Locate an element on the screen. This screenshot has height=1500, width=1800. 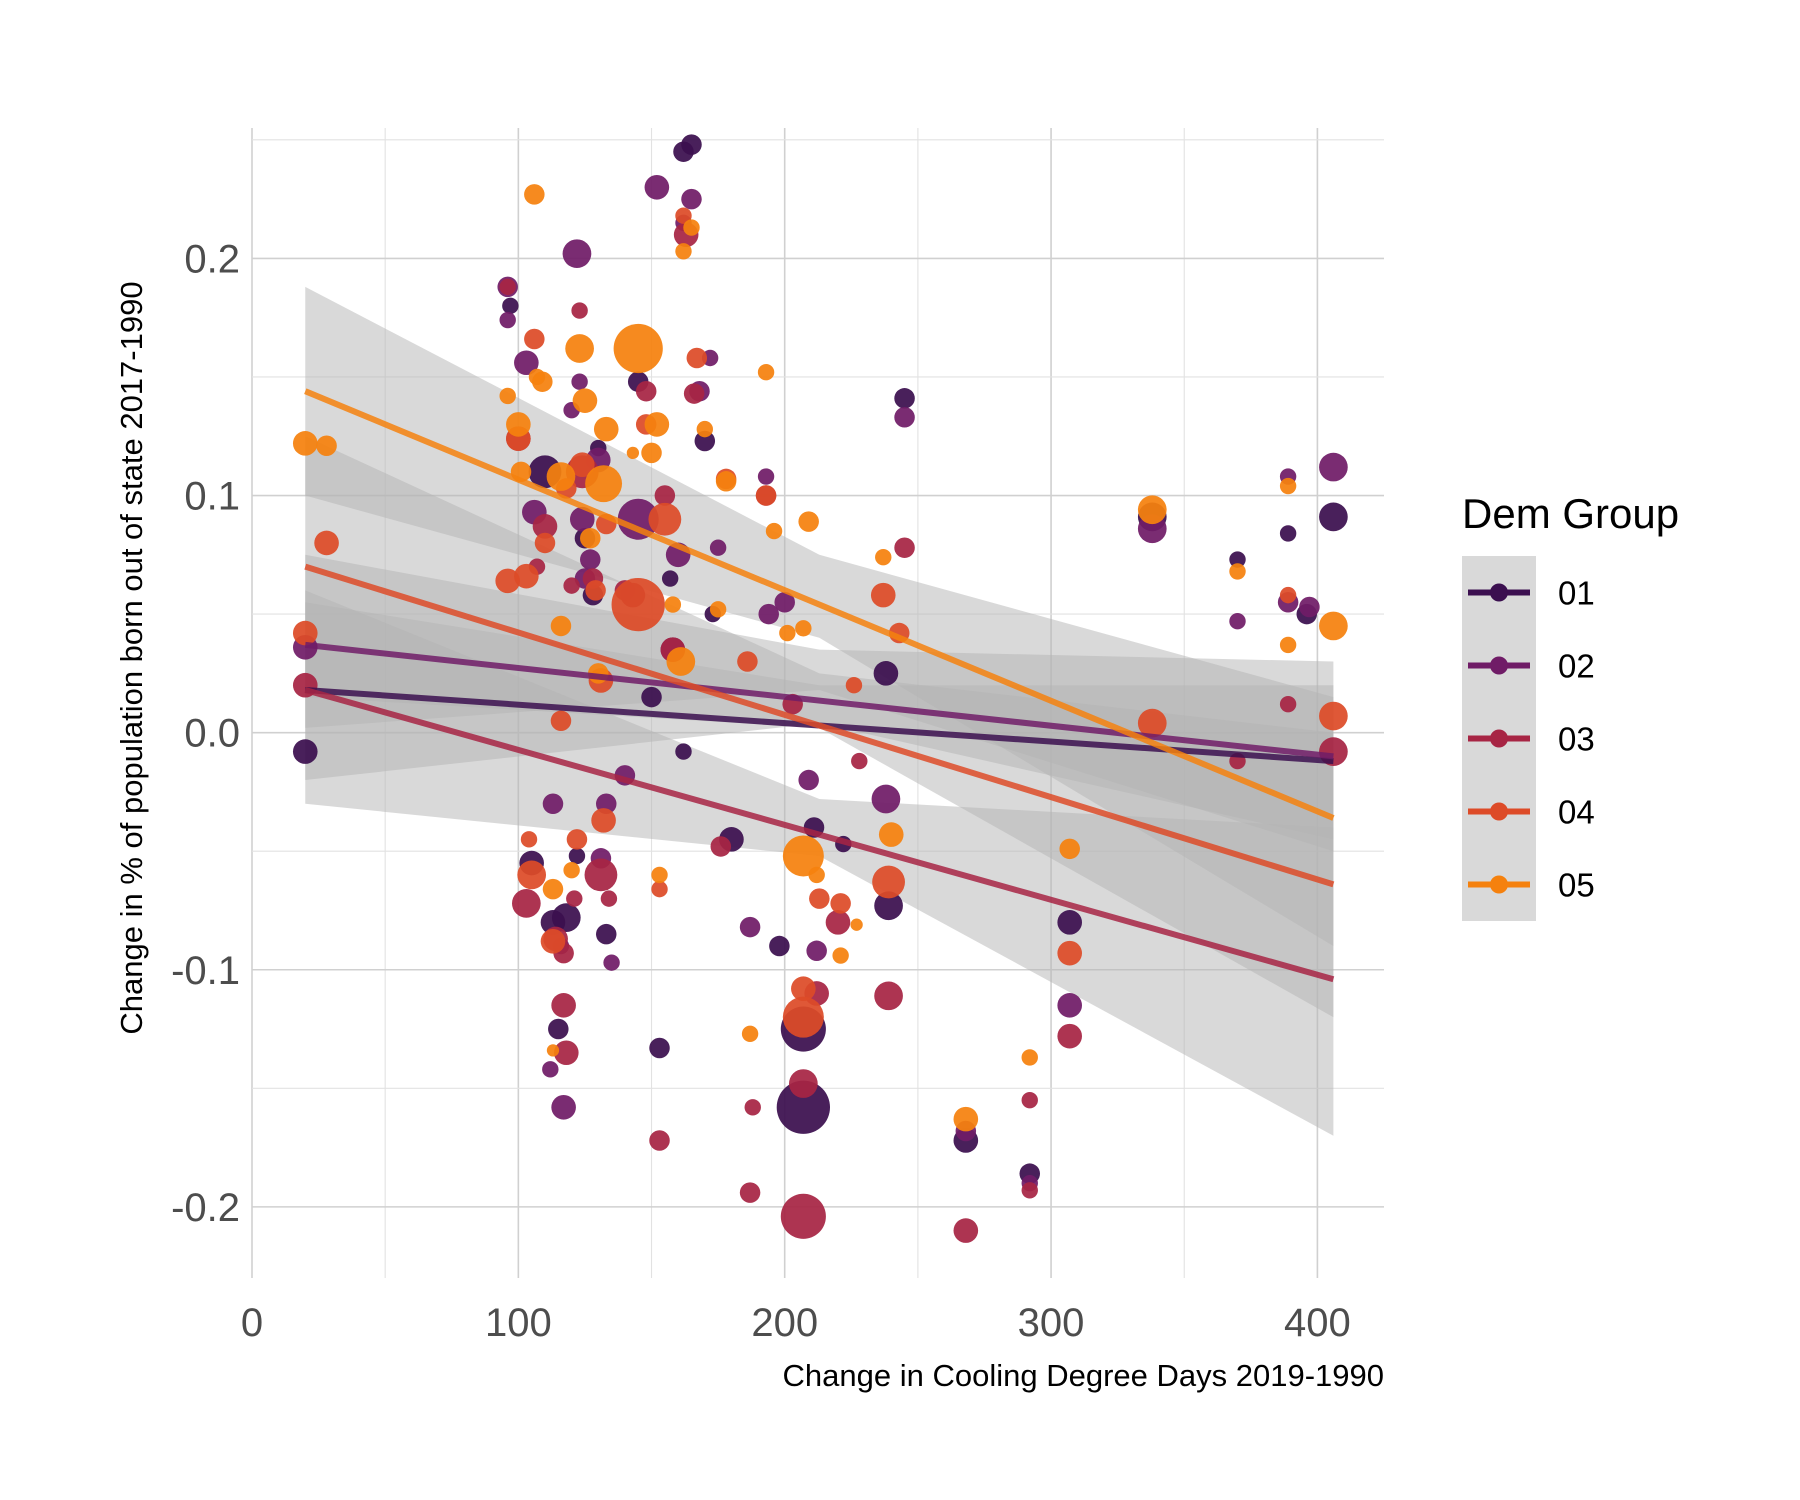
y-tick-label: 0.2 is located at coordinates (212, 259).